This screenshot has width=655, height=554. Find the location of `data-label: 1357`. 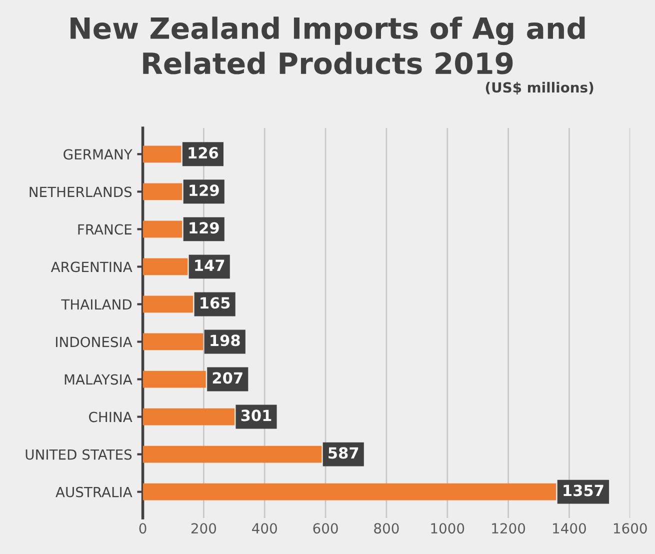

data-label: 1357 is located at coordinates (584, 490).